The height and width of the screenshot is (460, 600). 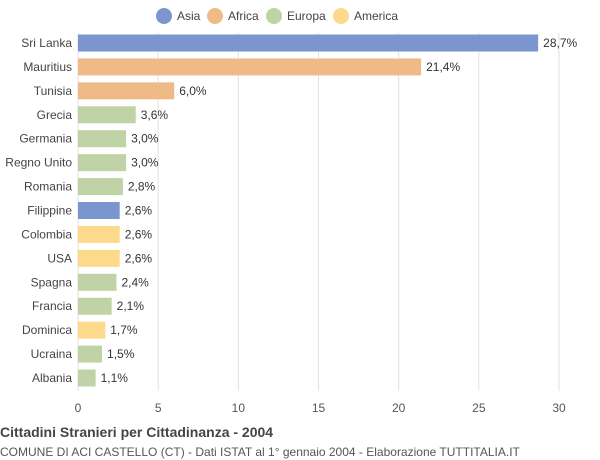 I want to click on category-label-regno-unito: Regno Unito, so click(x=38, y=163).